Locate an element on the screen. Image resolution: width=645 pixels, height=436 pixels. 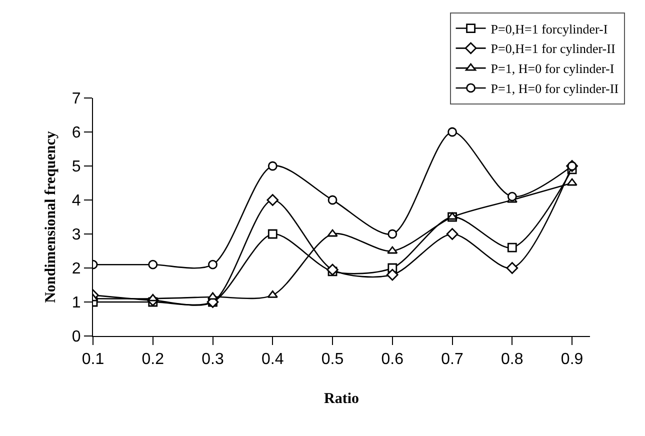
legend-label: P=1, H=0 for cylinder-I is located at coordinates (552, 68).